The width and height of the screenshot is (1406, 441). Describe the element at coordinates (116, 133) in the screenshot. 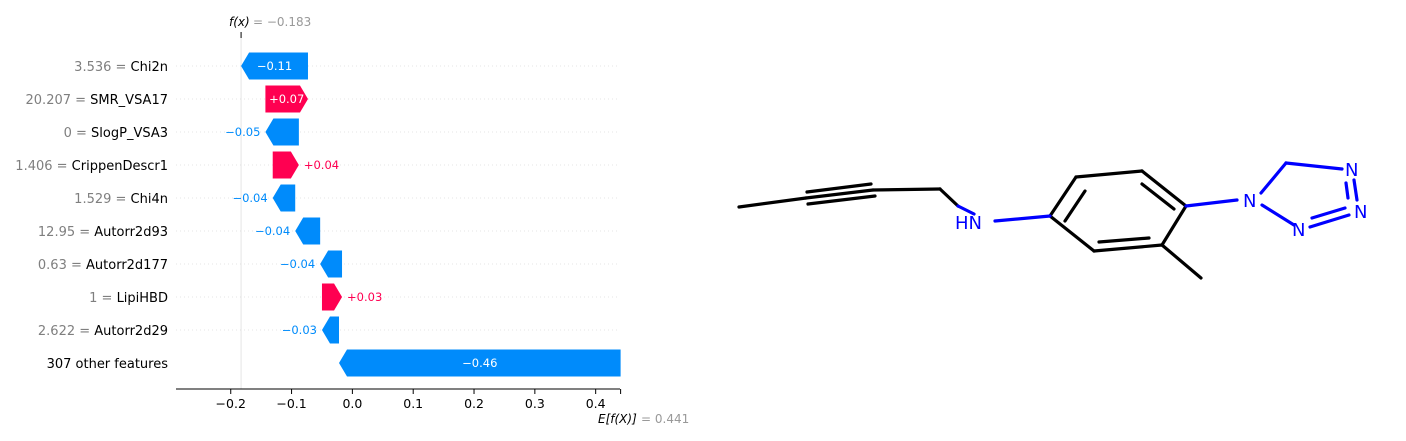

I see `feature-label: 0 = SlogP_VSA3` at that location.